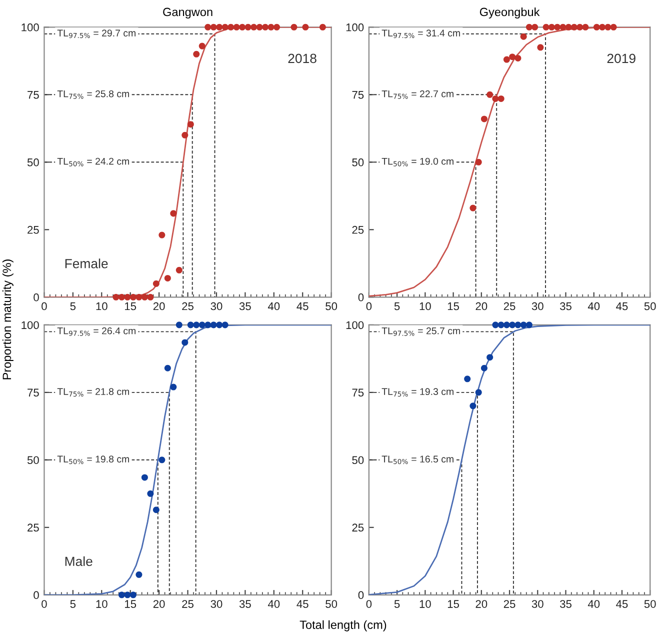 The width and height of the screenshot is (660, 639). Describe the element at coordinates (96, 34) in the screenshot. I see `annotation: TL$_{97.5%}$ = 29.7 cm` at that location.